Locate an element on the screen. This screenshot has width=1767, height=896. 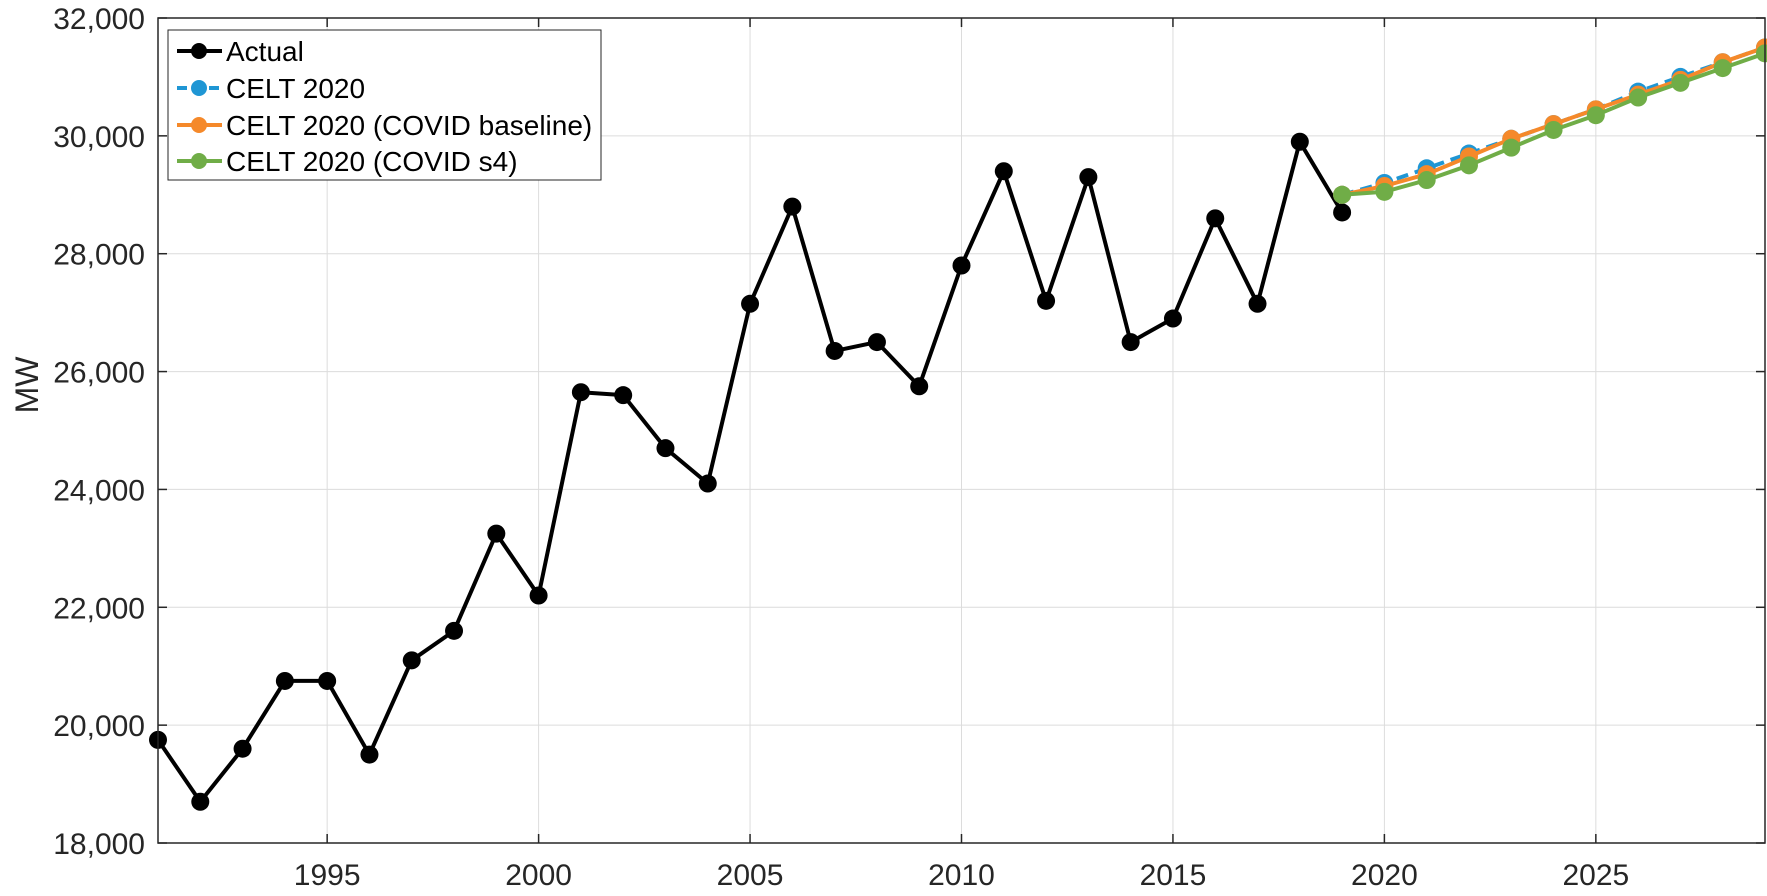
x-tick-label: 2015 is located at coordinates (1173, 875).